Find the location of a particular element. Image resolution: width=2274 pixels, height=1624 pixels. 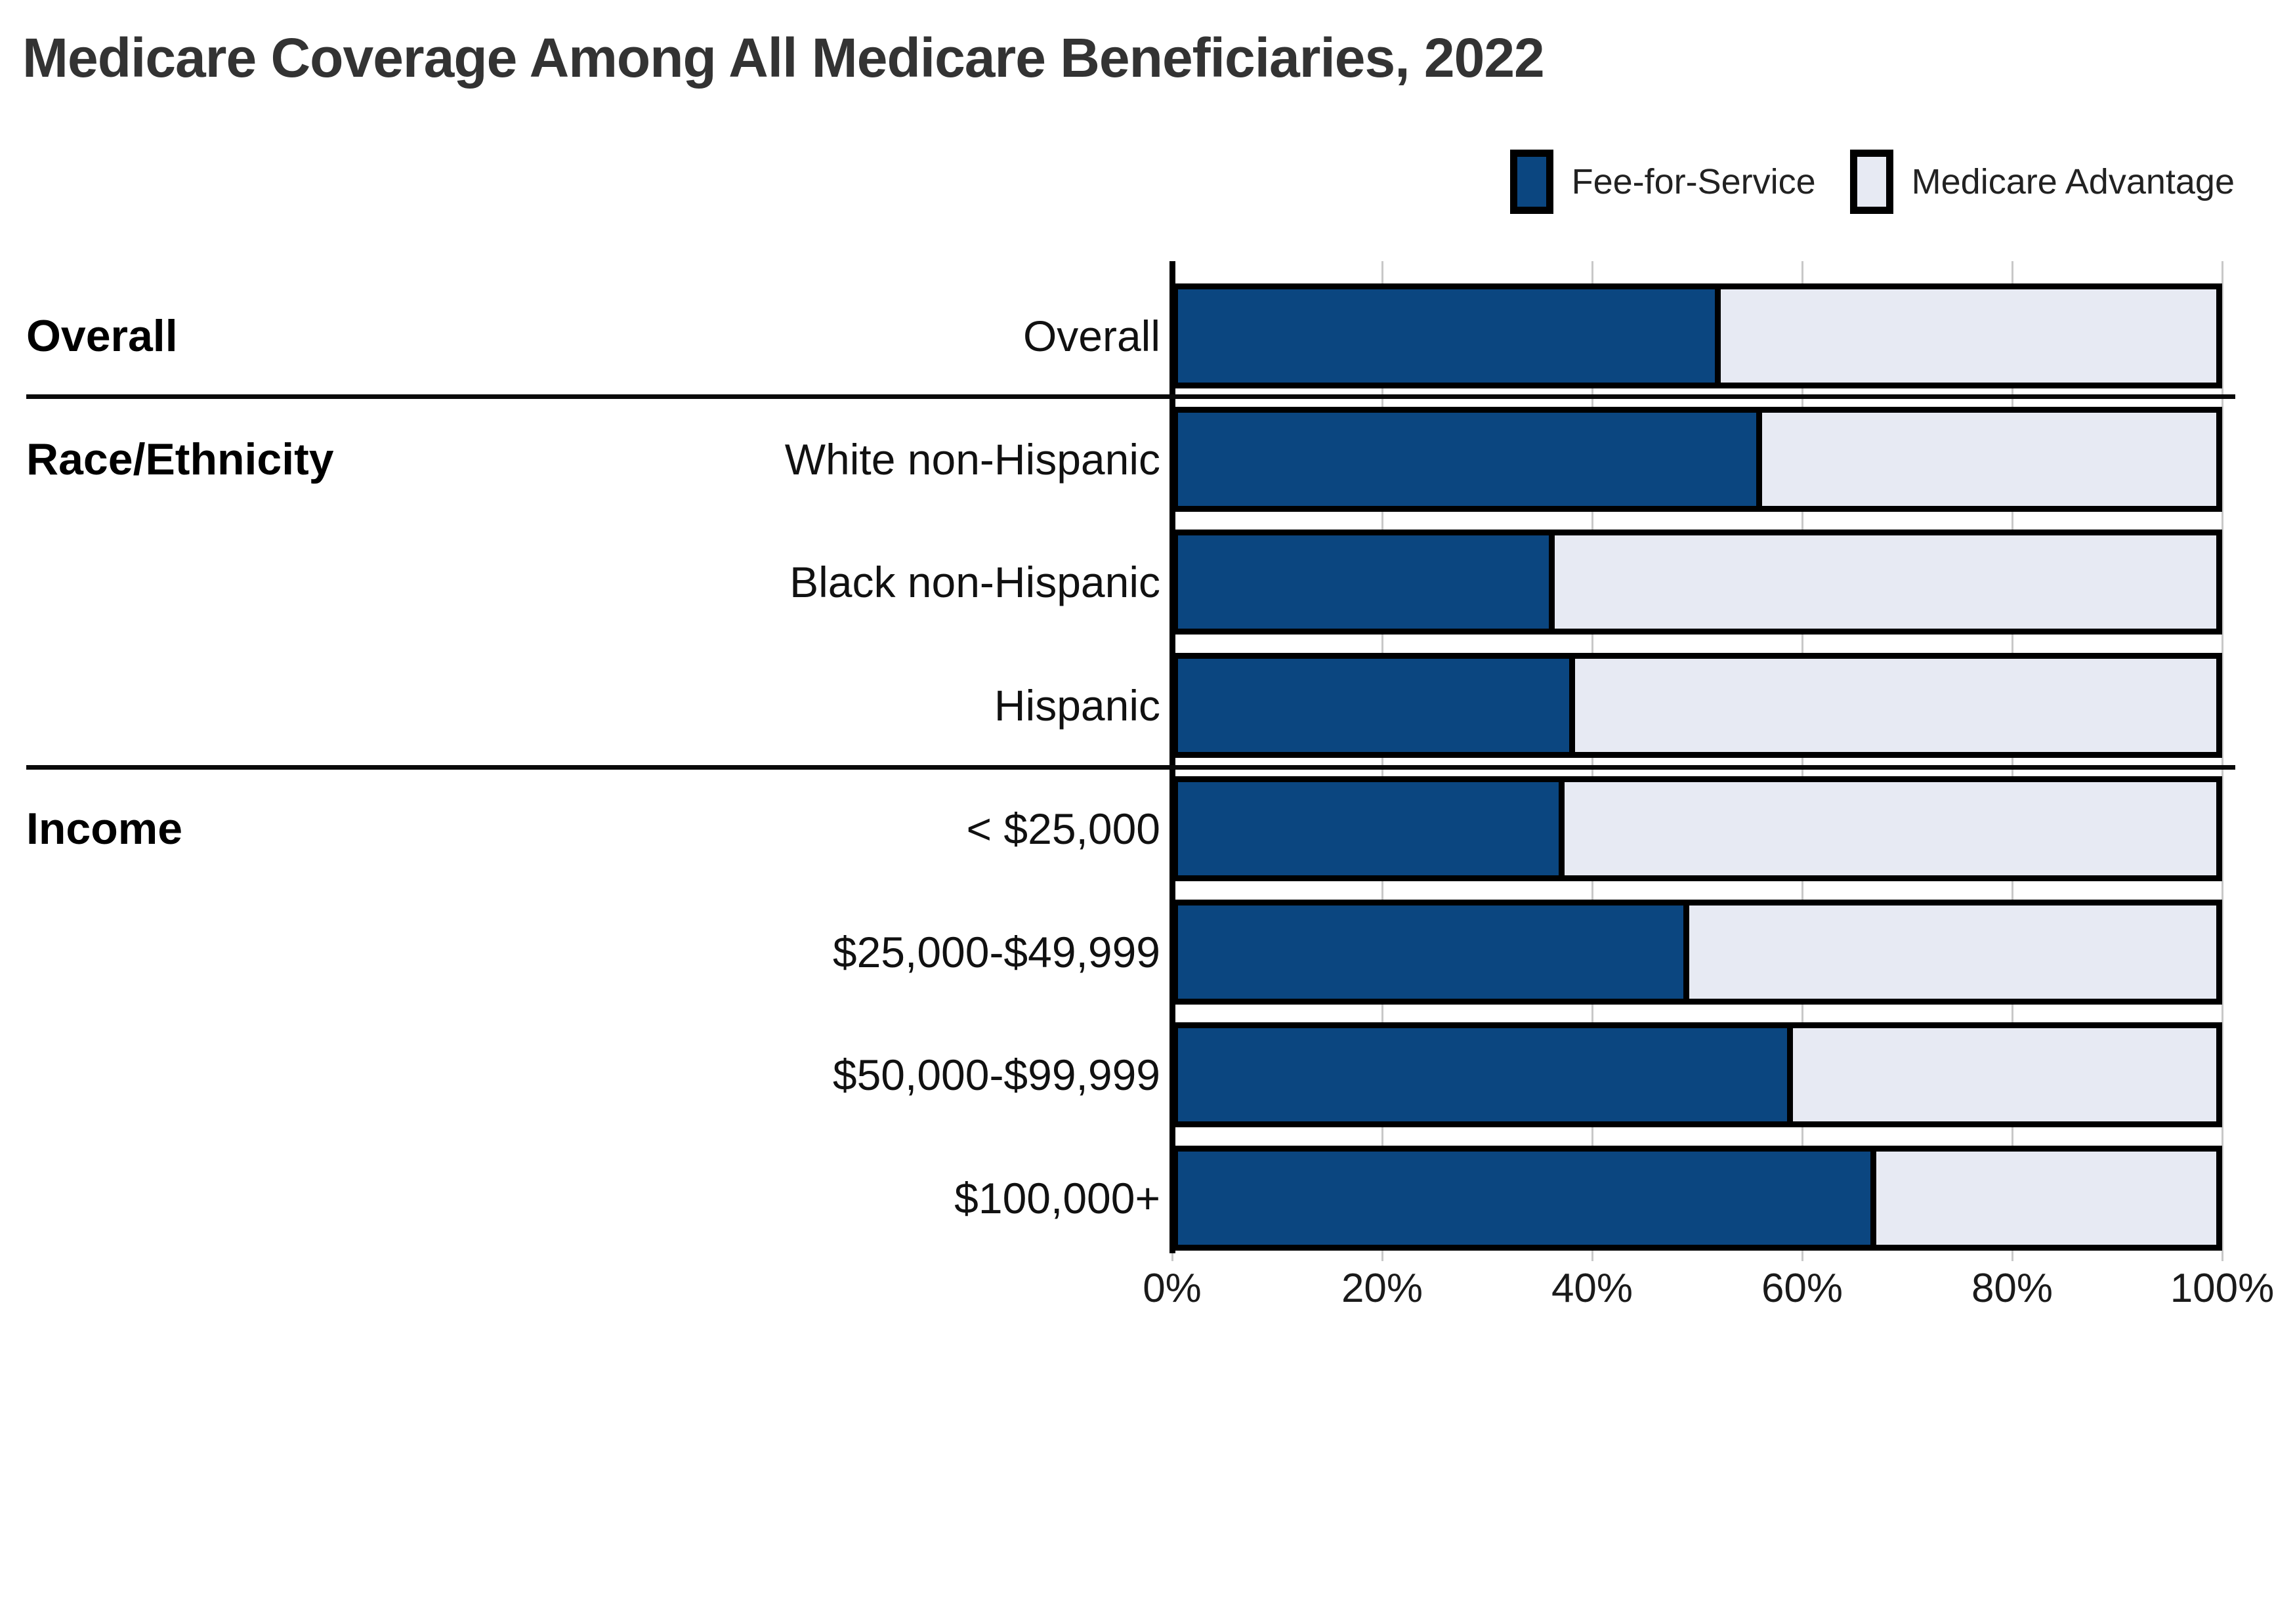

x-tick-label-60: 60% is located at coordinates (1802, 1288).